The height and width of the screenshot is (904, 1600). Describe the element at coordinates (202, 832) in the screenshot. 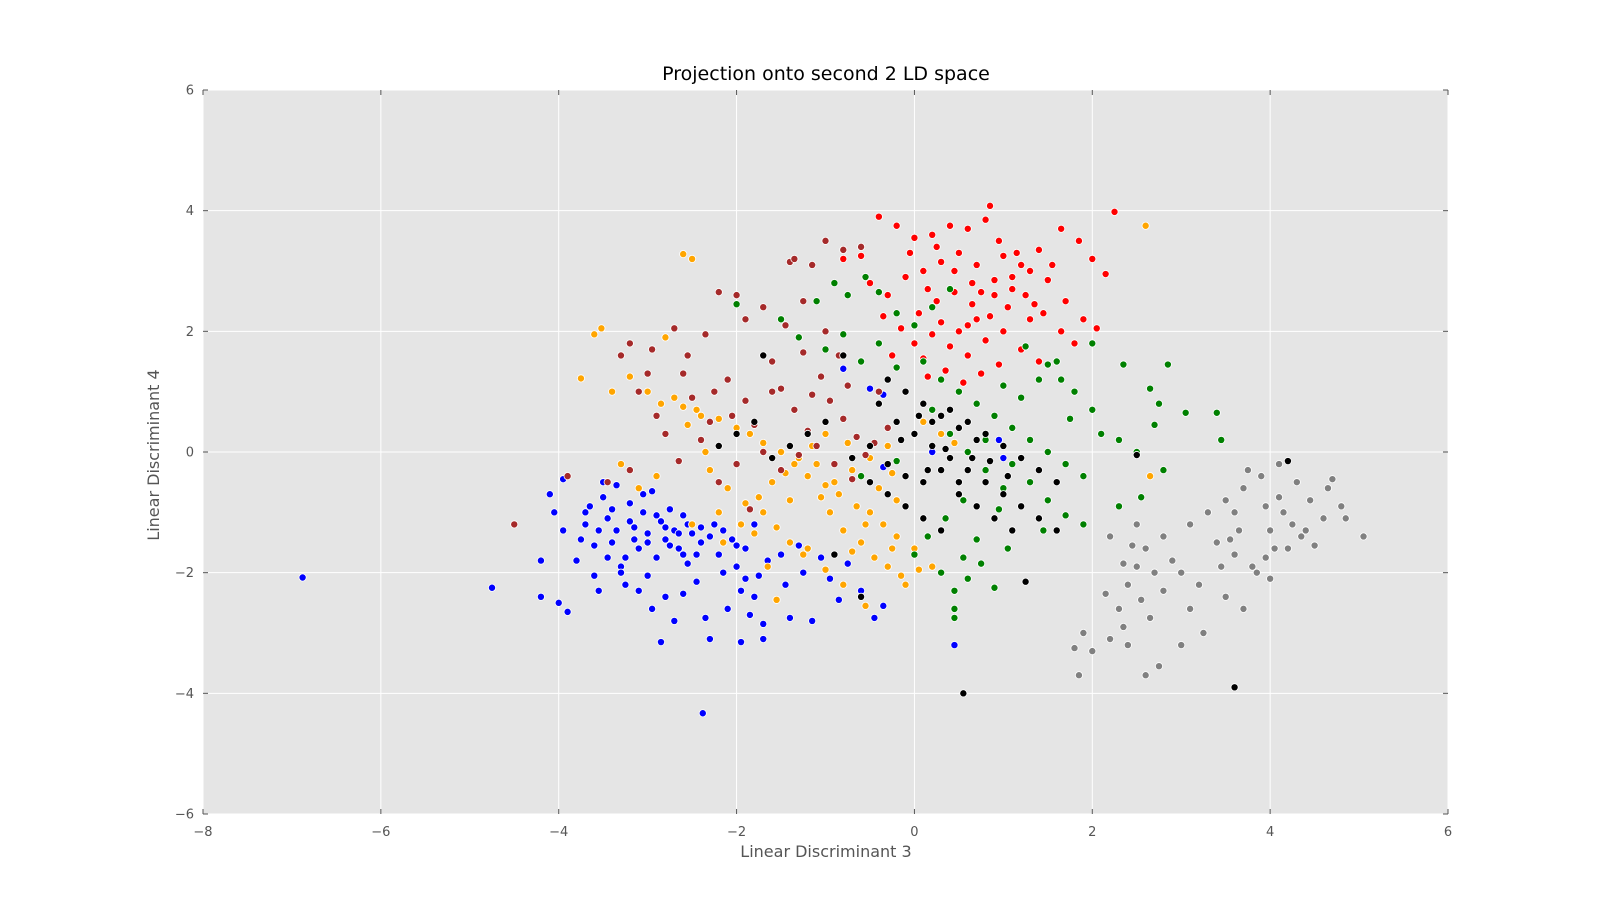

I see `x-tick-label: −8` at that location.